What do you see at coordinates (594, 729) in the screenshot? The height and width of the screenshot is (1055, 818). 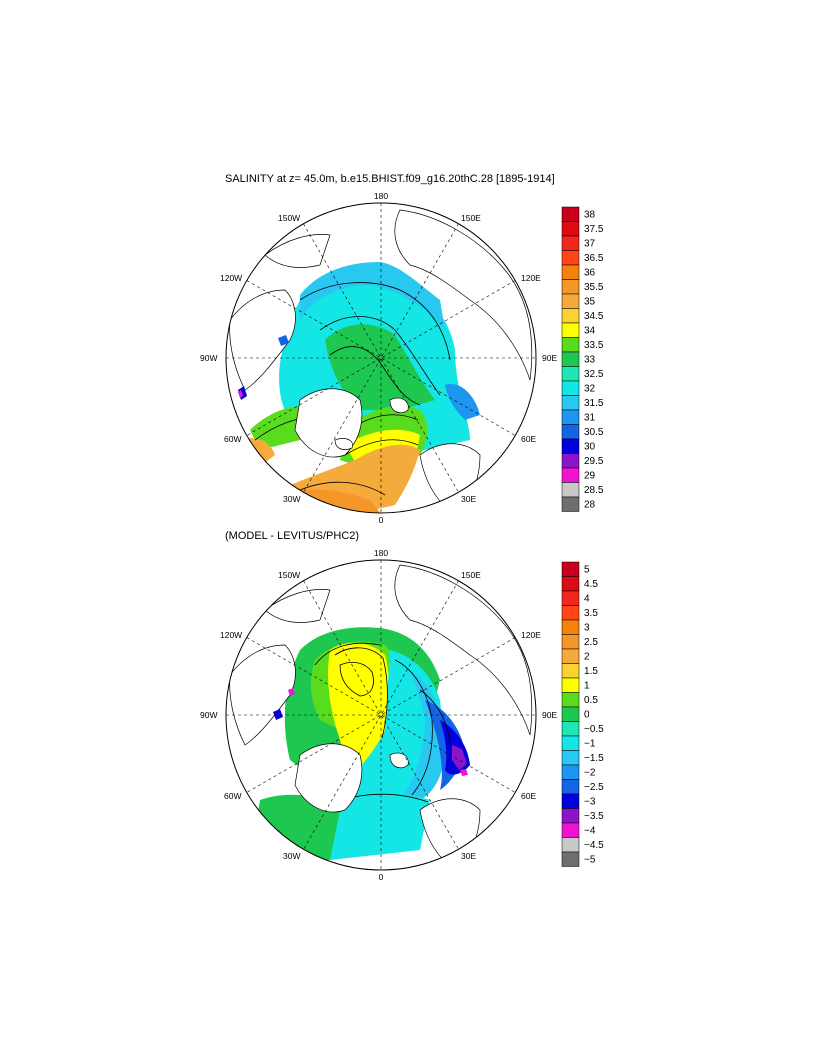 I see `bottom-colorbar-tick-label-11: −0.5` at bounding box center [594, 729].